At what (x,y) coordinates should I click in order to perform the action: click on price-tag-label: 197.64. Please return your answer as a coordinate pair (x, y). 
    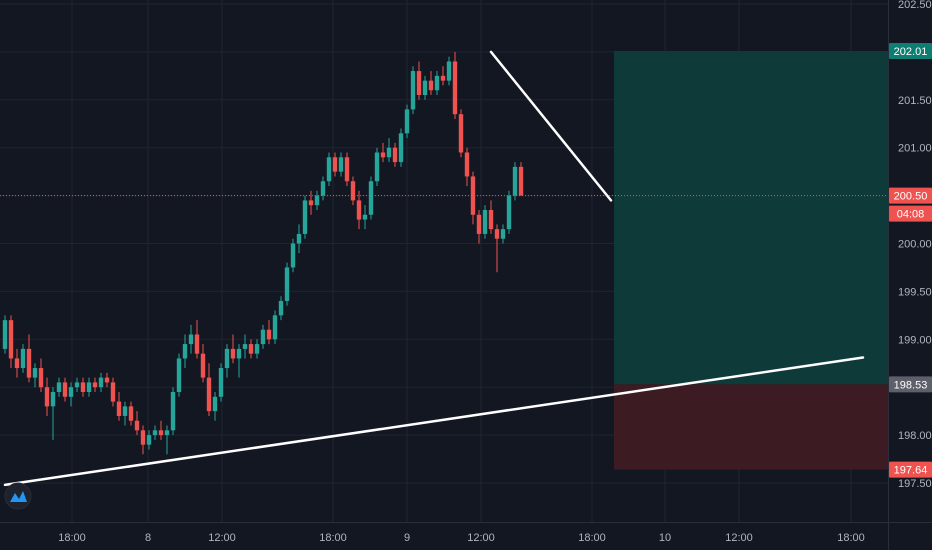
    Looking at the image, I should click on (911, 471).